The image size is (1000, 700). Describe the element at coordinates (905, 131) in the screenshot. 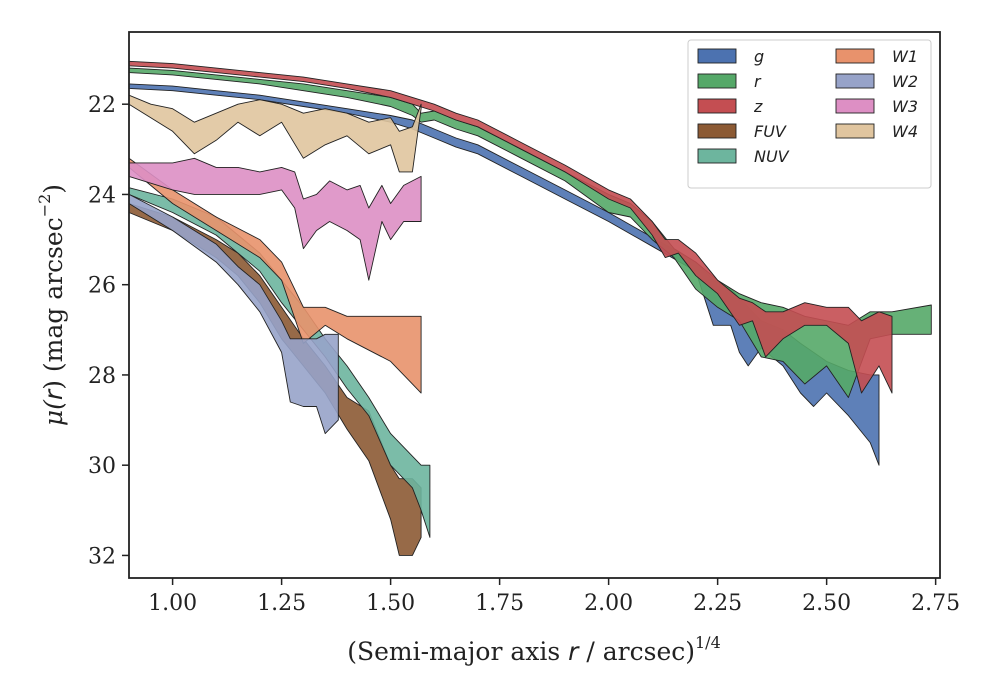

I see `legend-label-w4: W4` at that location.